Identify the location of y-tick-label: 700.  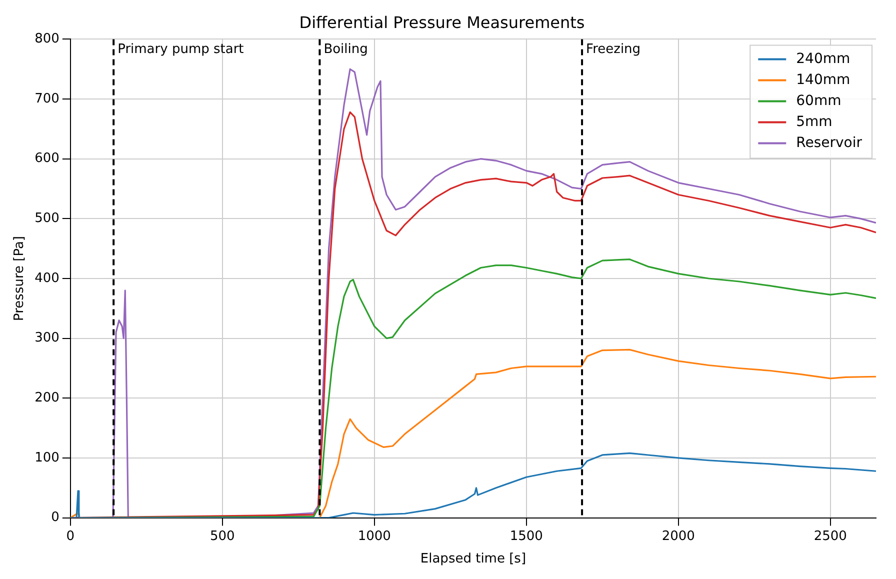
(47, 98).